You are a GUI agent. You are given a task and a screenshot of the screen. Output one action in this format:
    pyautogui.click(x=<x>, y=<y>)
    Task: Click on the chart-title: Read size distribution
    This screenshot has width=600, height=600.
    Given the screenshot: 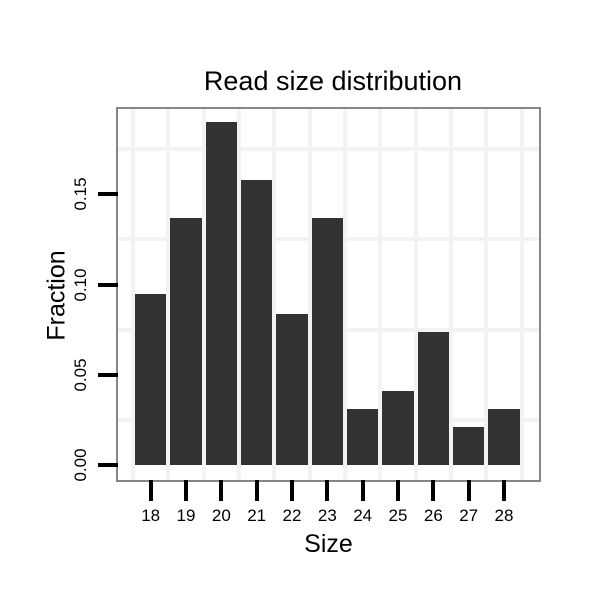 What is the action you would take?
    pyautogui.click(x=333, y=81)
    